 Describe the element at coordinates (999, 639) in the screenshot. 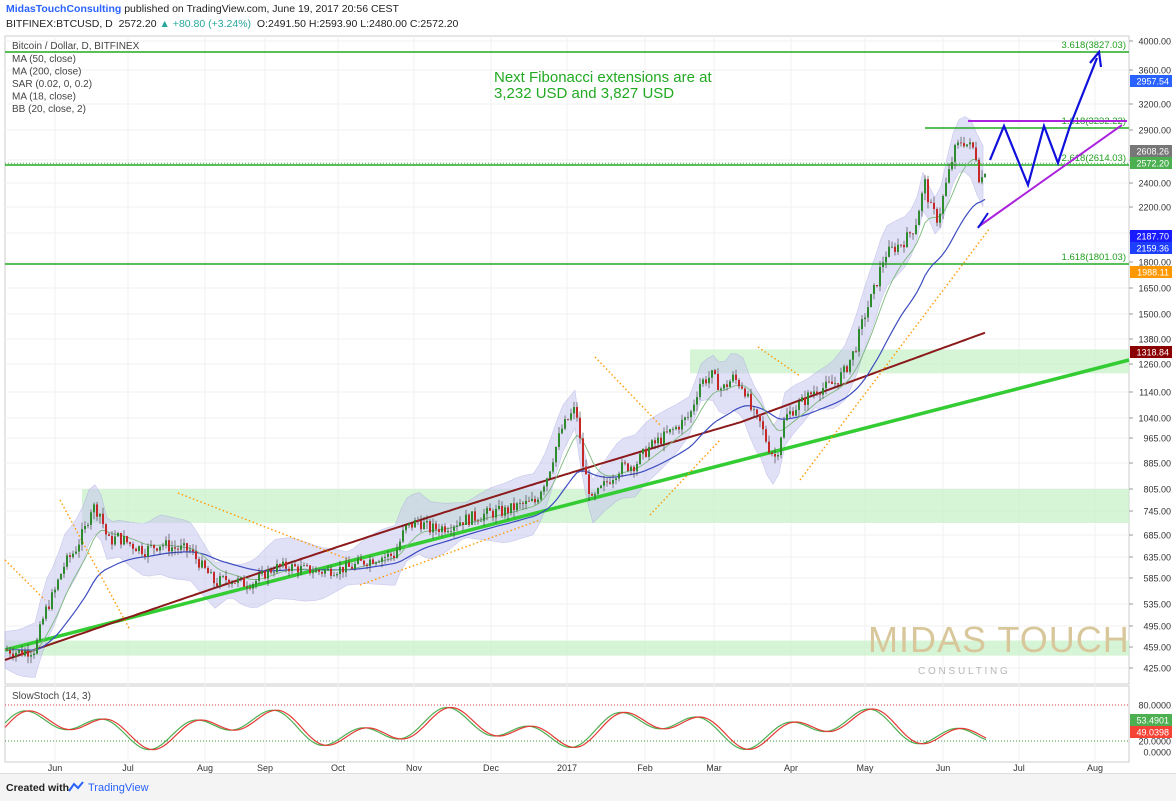

I see `logo-text: MIDAS TOUCH` at that location.